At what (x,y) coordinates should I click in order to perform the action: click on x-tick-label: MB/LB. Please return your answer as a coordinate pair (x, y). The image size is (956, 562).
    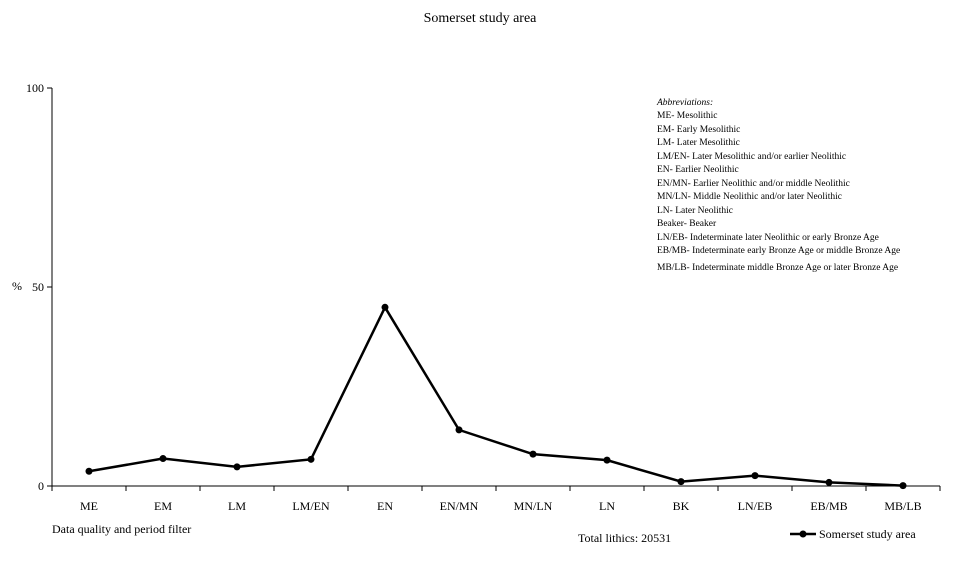
    Looking at the image, I should click on (902, 506).